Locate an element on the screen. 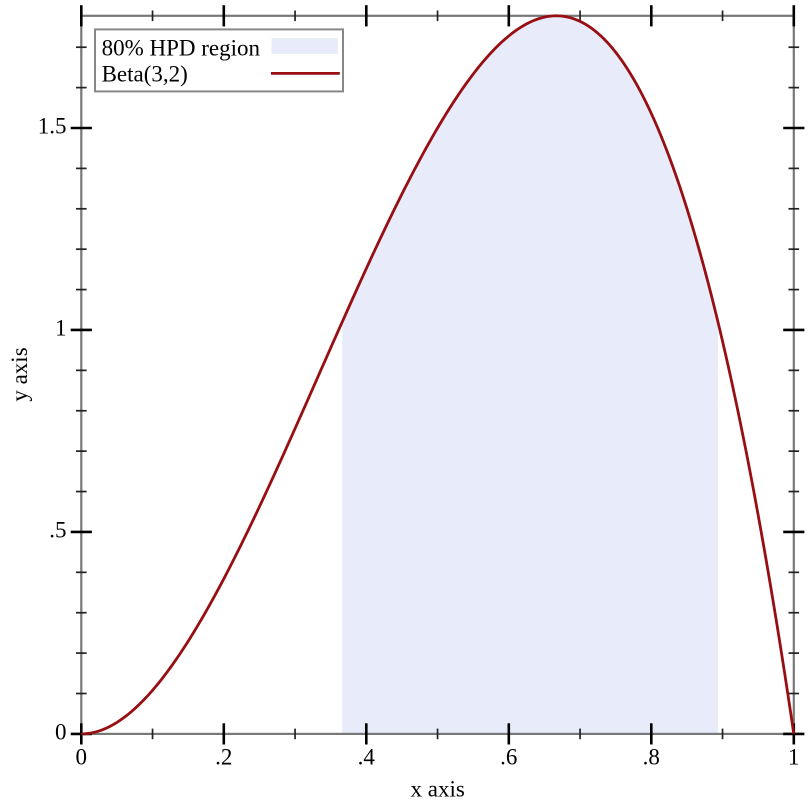 Image resolution: width=812 pixels, height=812 pixels. svg-text: .6 is located at coordinates (508, 757).